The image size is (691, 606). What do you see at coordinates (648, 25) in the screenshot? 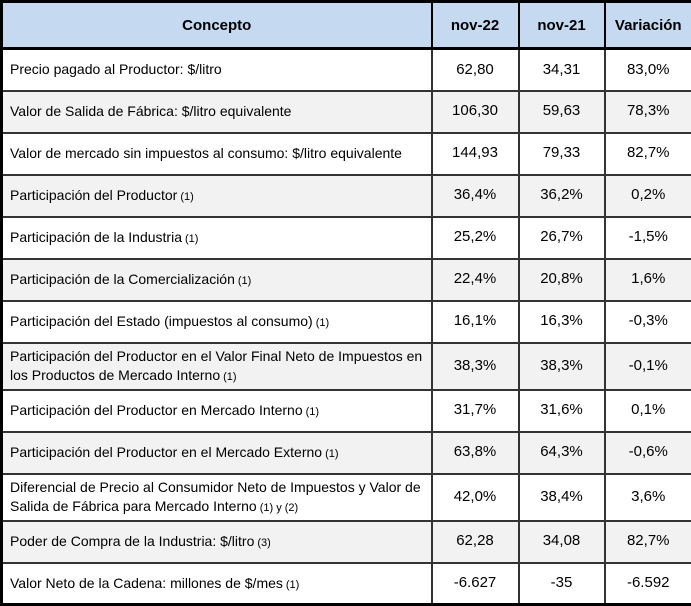
I see `header-cell-variacion: Variación` at bounding box center [648, 25].